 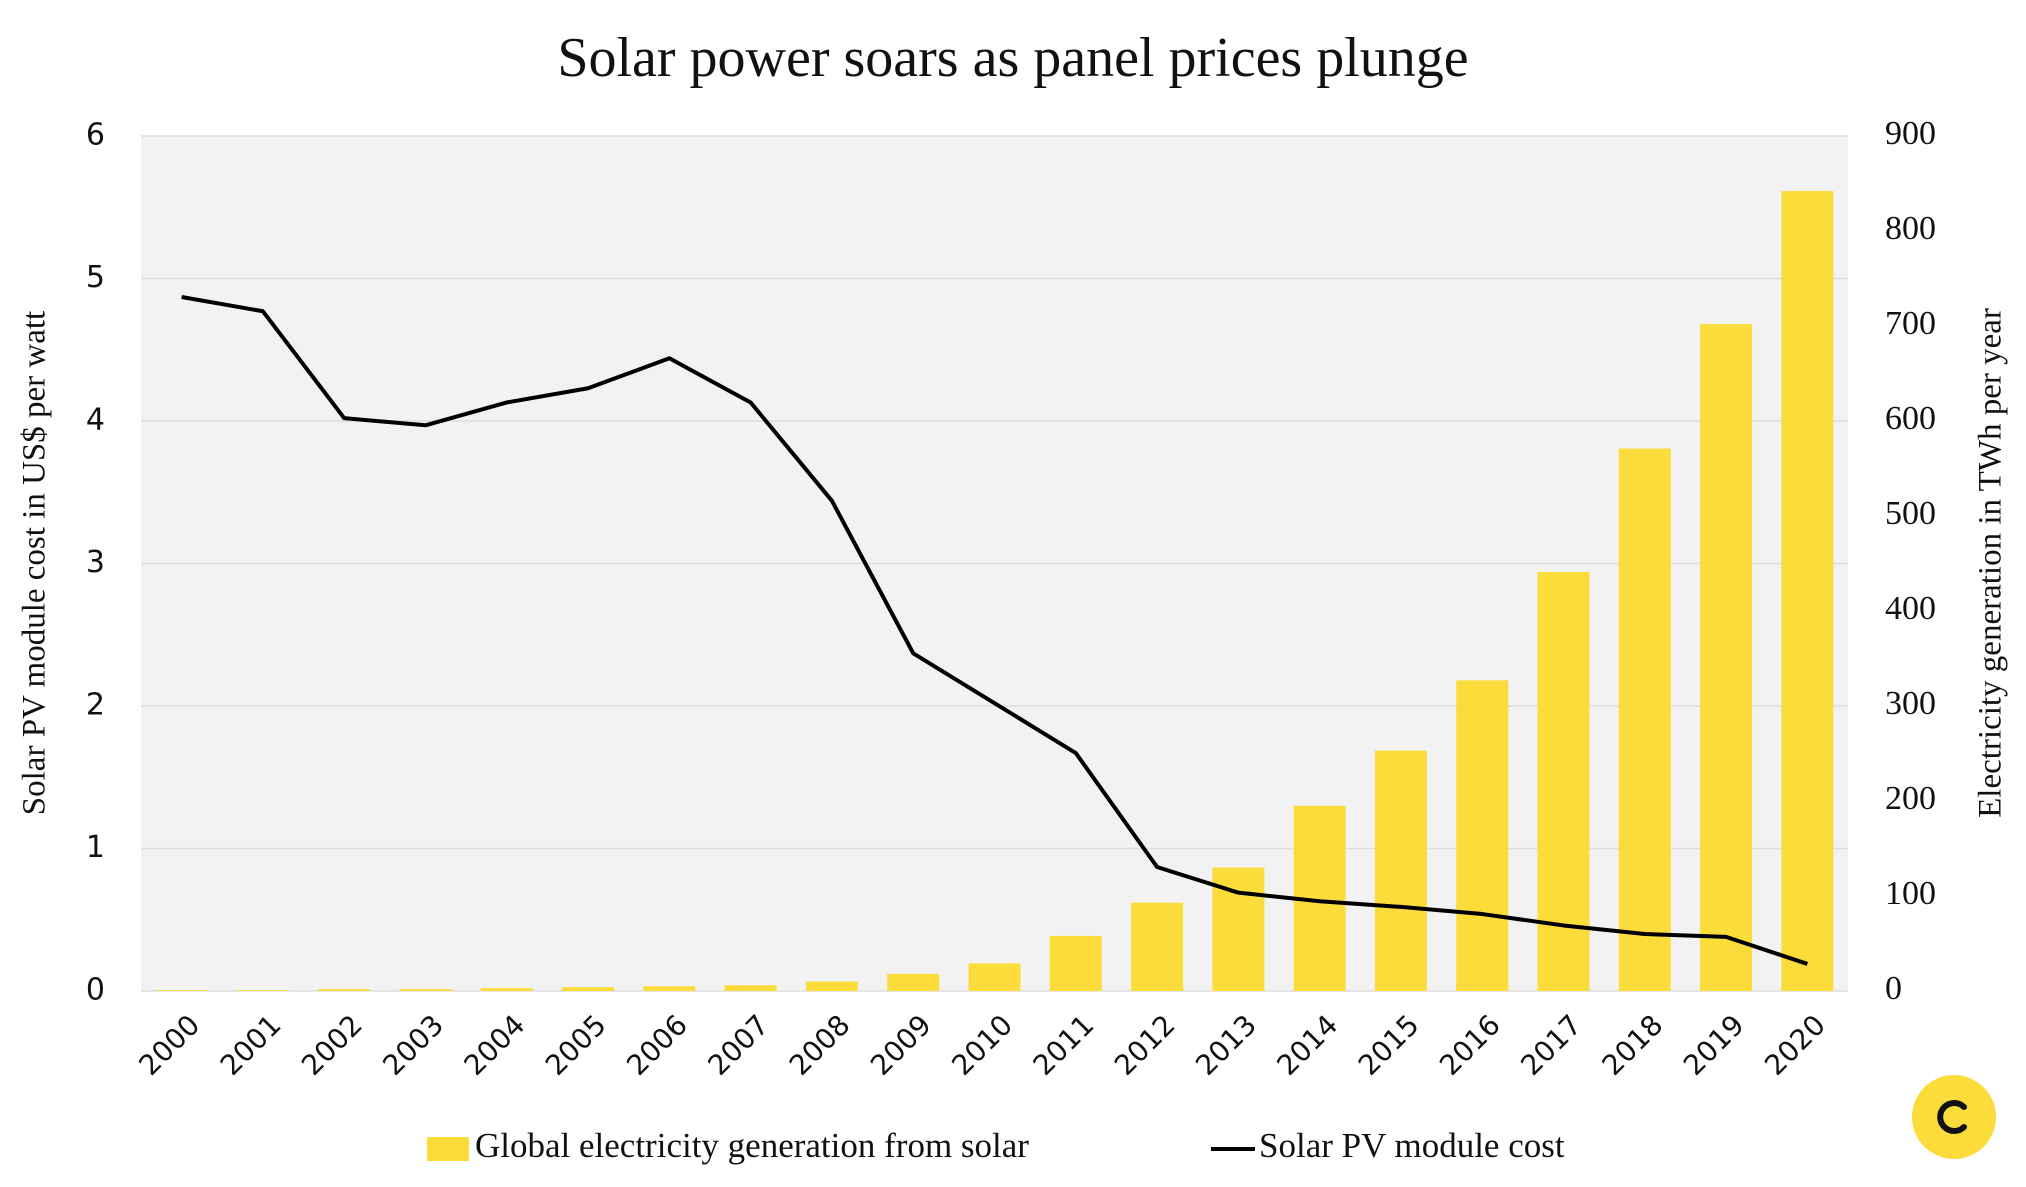 I want to click on y-tick-label: 2, so click(x=95, y=705).